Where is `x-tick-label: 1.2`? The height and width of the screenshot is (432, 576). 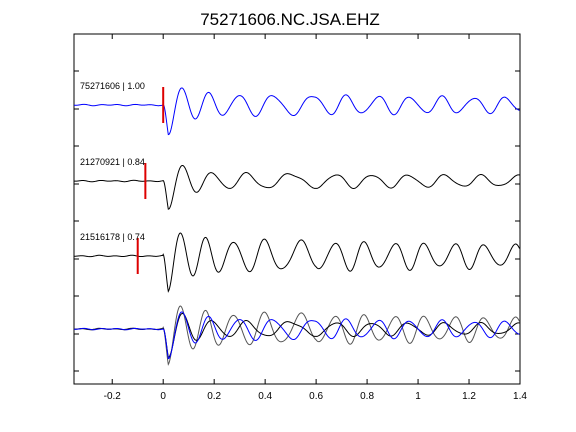 x-tick-label: 1.2 is located at coordinates (469, 396).